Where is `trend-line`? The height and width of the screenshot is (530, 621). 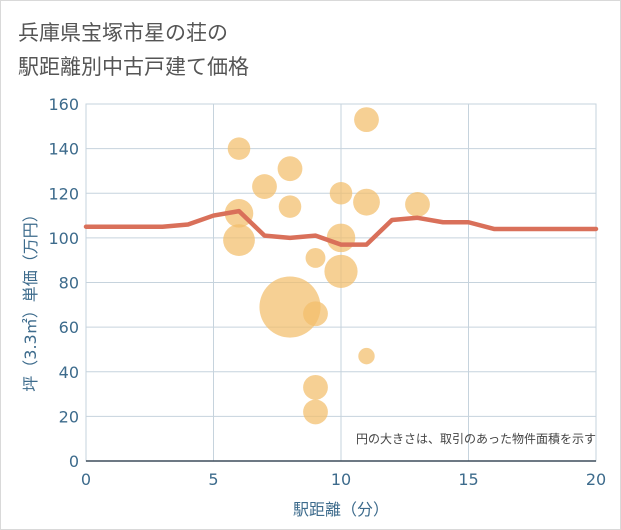
trend-line is located at coordinates (341, 227).